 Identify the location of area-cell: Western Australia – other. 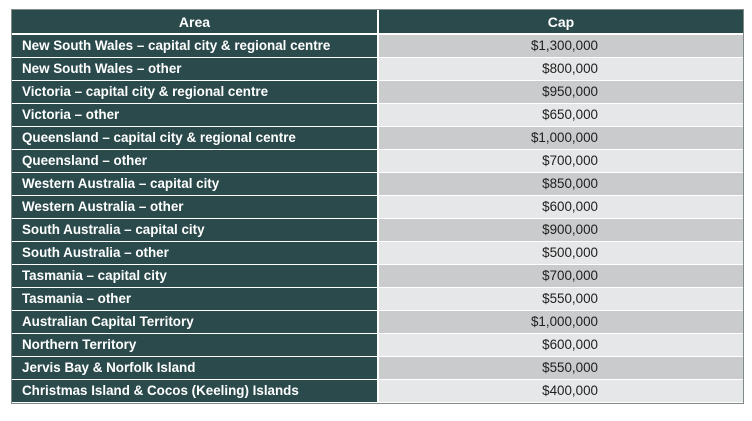
(195, 207).